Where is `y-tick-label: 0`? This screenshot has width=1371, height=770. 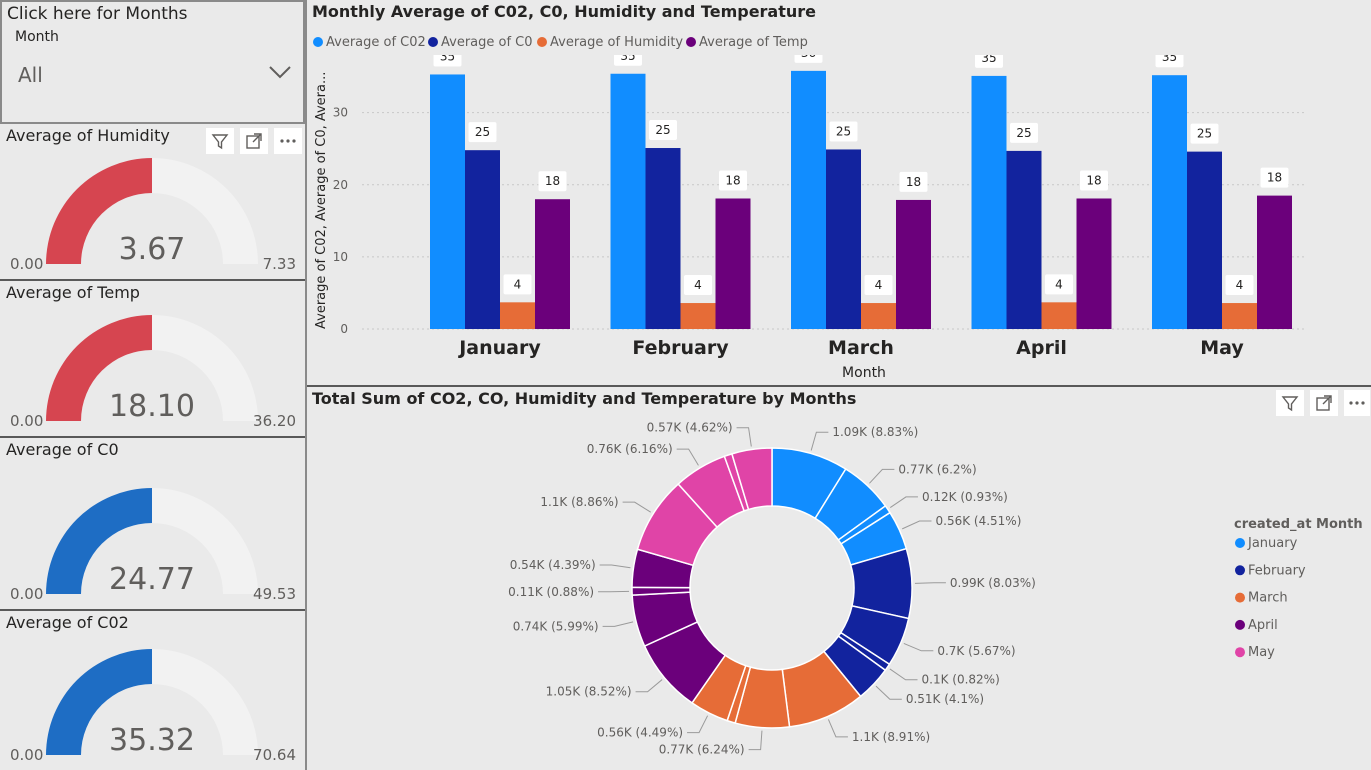
y-tick-label: 0 is located at coordinates (344, 329).